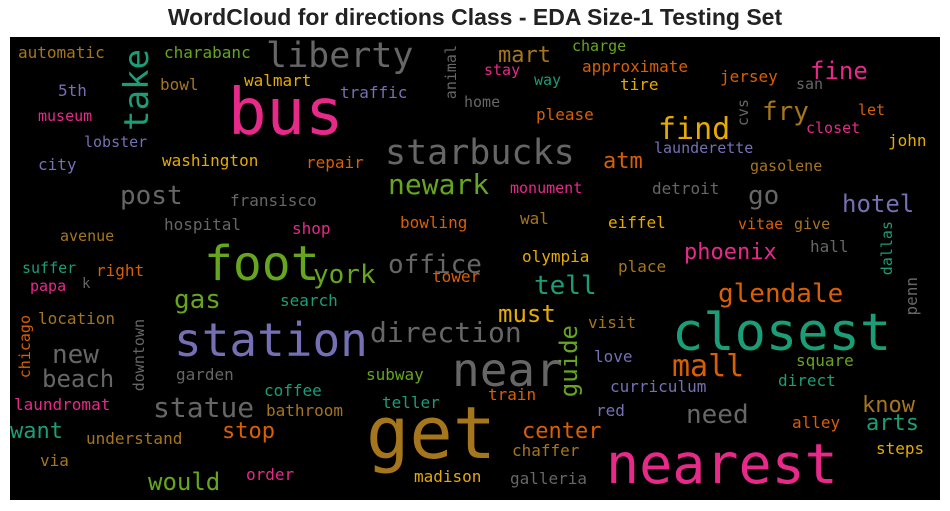  Describe the element at coordinates (704, 148) in the screenshot. I see `word-launderette: launderette` at that location.